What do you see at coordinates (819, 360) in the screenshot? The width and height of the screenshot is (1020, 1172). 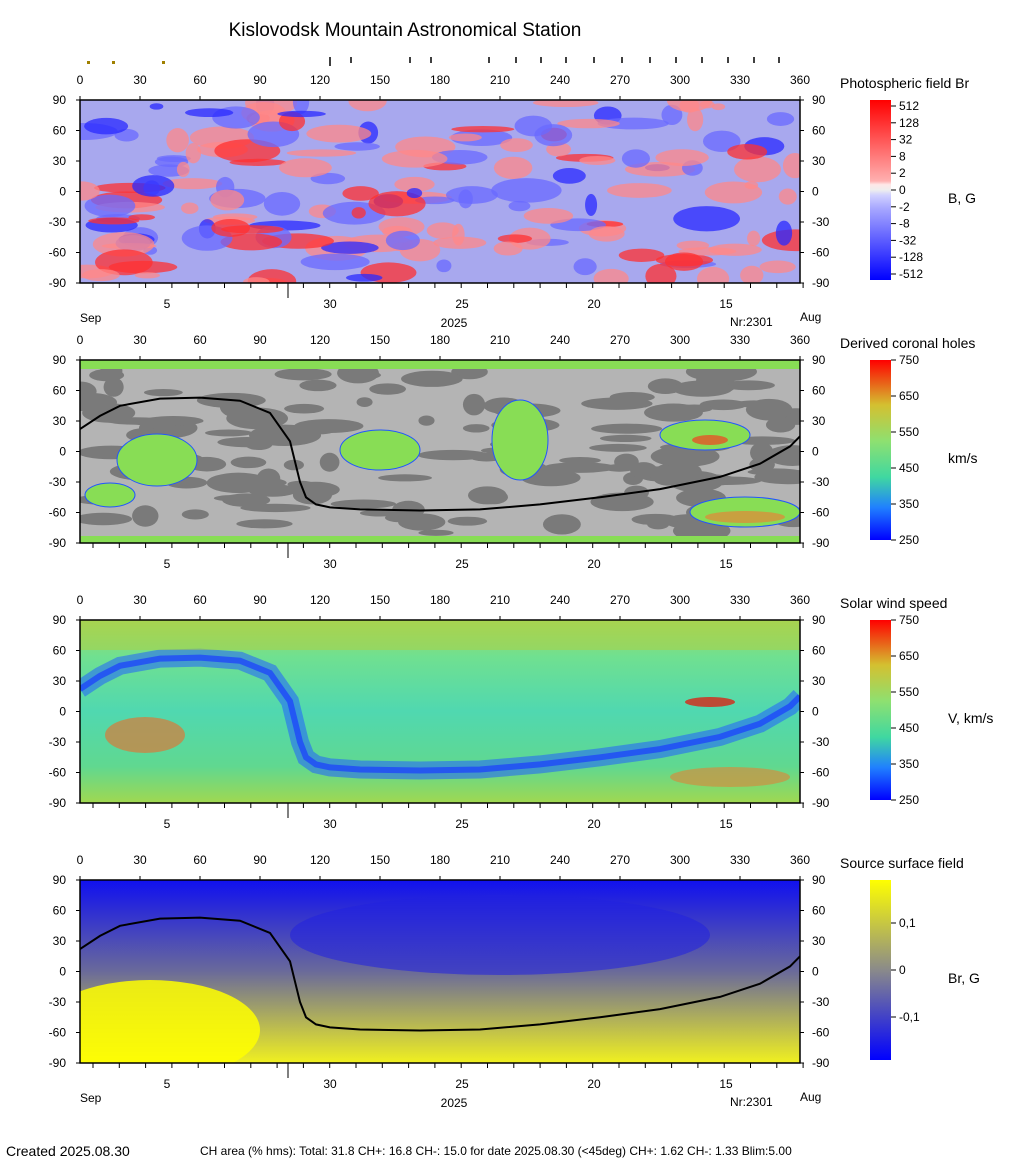 I see `y-tick-label-right: 90` at bounding box center [819, 360].